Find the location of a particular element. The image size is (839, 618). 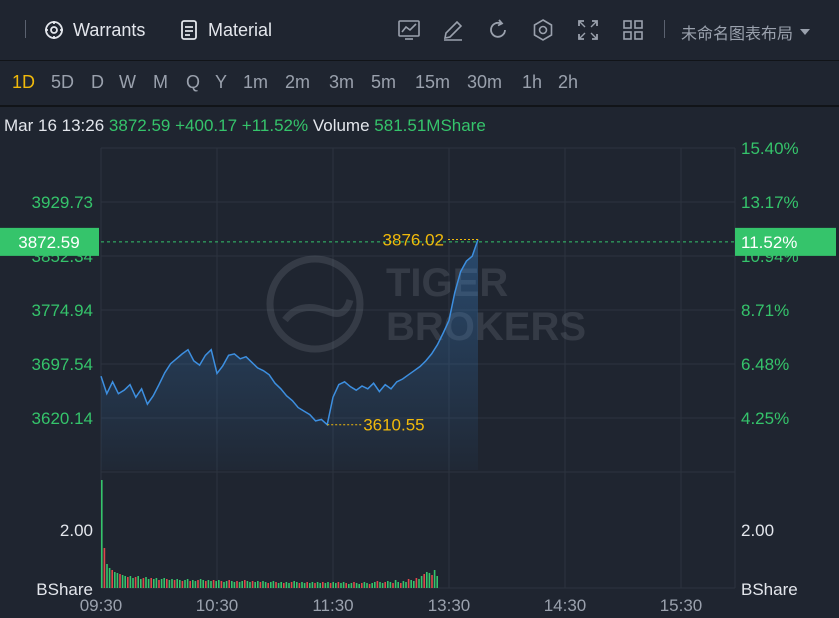

watermark: TIGER BROKERS is located at coordinates (426, 304).